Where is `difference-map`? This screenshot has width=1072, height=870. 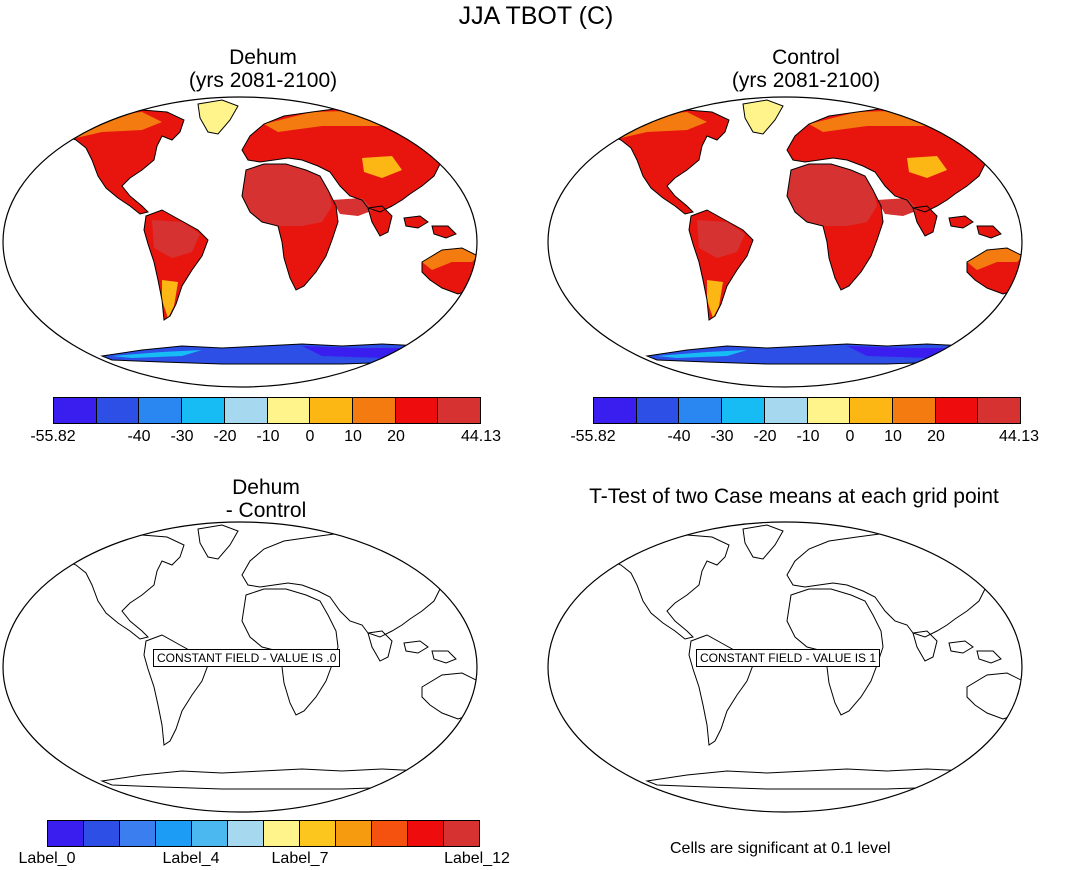 difference-map is located at coordinates (240, 667).